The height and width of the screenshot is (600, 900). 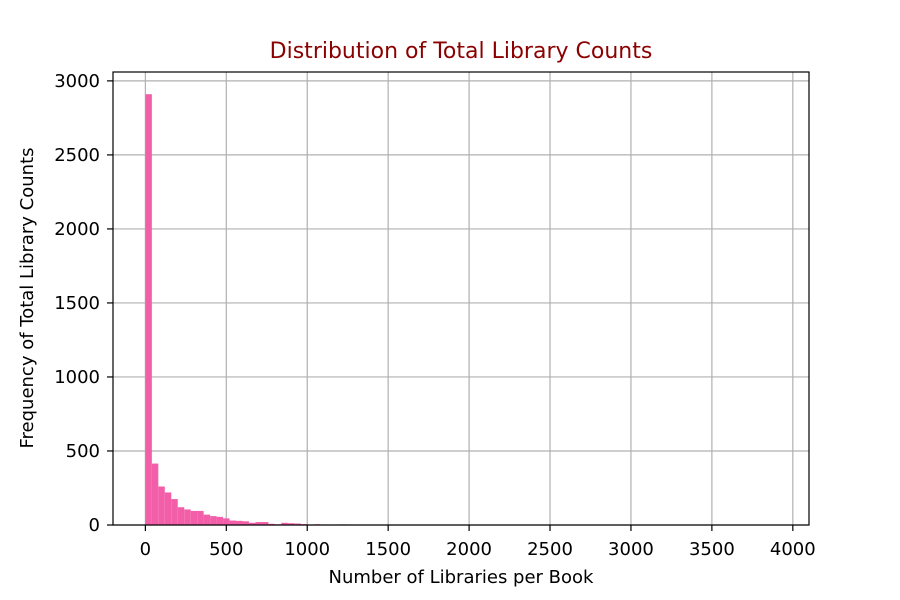 What do you see at coordinates (83, 451) in the screenshot?
I see `y-tick-label: 500` at bounding box center [83, 451].